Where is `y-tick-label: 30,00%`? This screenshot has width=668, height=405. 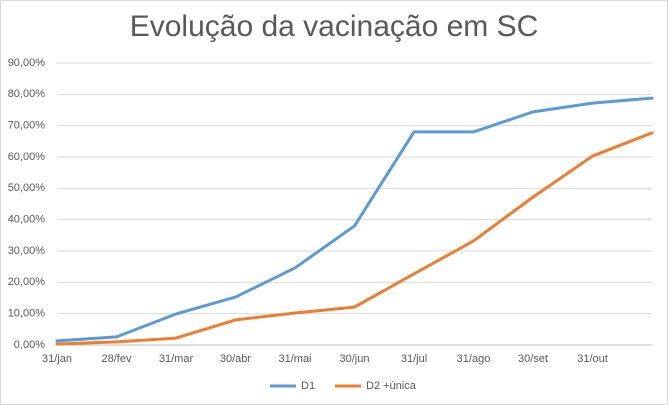 y-tick-label: 30,00% is located at coordinates (27, 251).